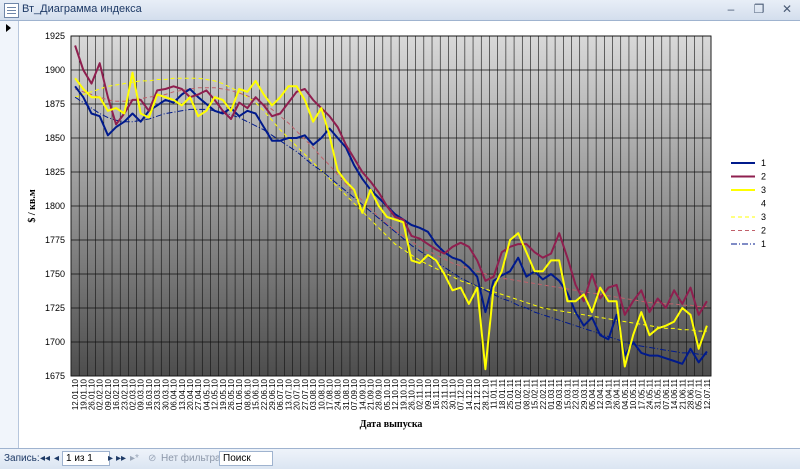 This screenshot has height=469, width=800. Describe the element at coordinates (152, 458) in the screenshot. I see `filter-icon: ⊘` at that location.